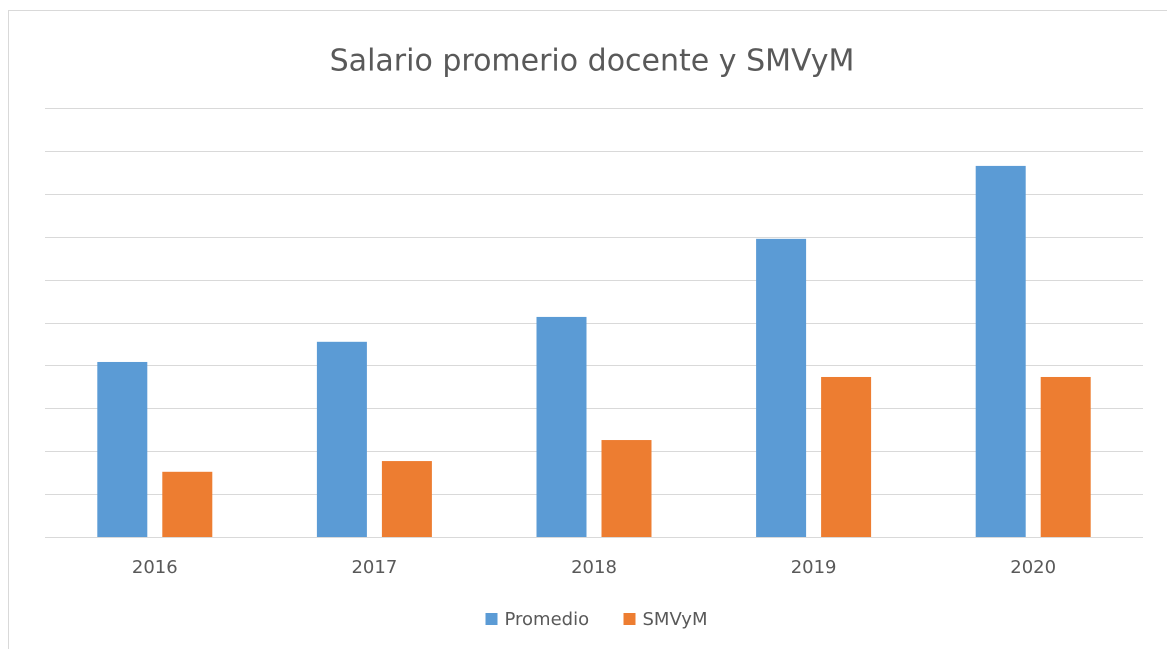 This screenshot has width=1167, height=649. What do you see at coordinates (592, 61) in the screenshot?
I see `chart-title: Salario promerio docente y SMVyM` at bounding box center [592, 61].